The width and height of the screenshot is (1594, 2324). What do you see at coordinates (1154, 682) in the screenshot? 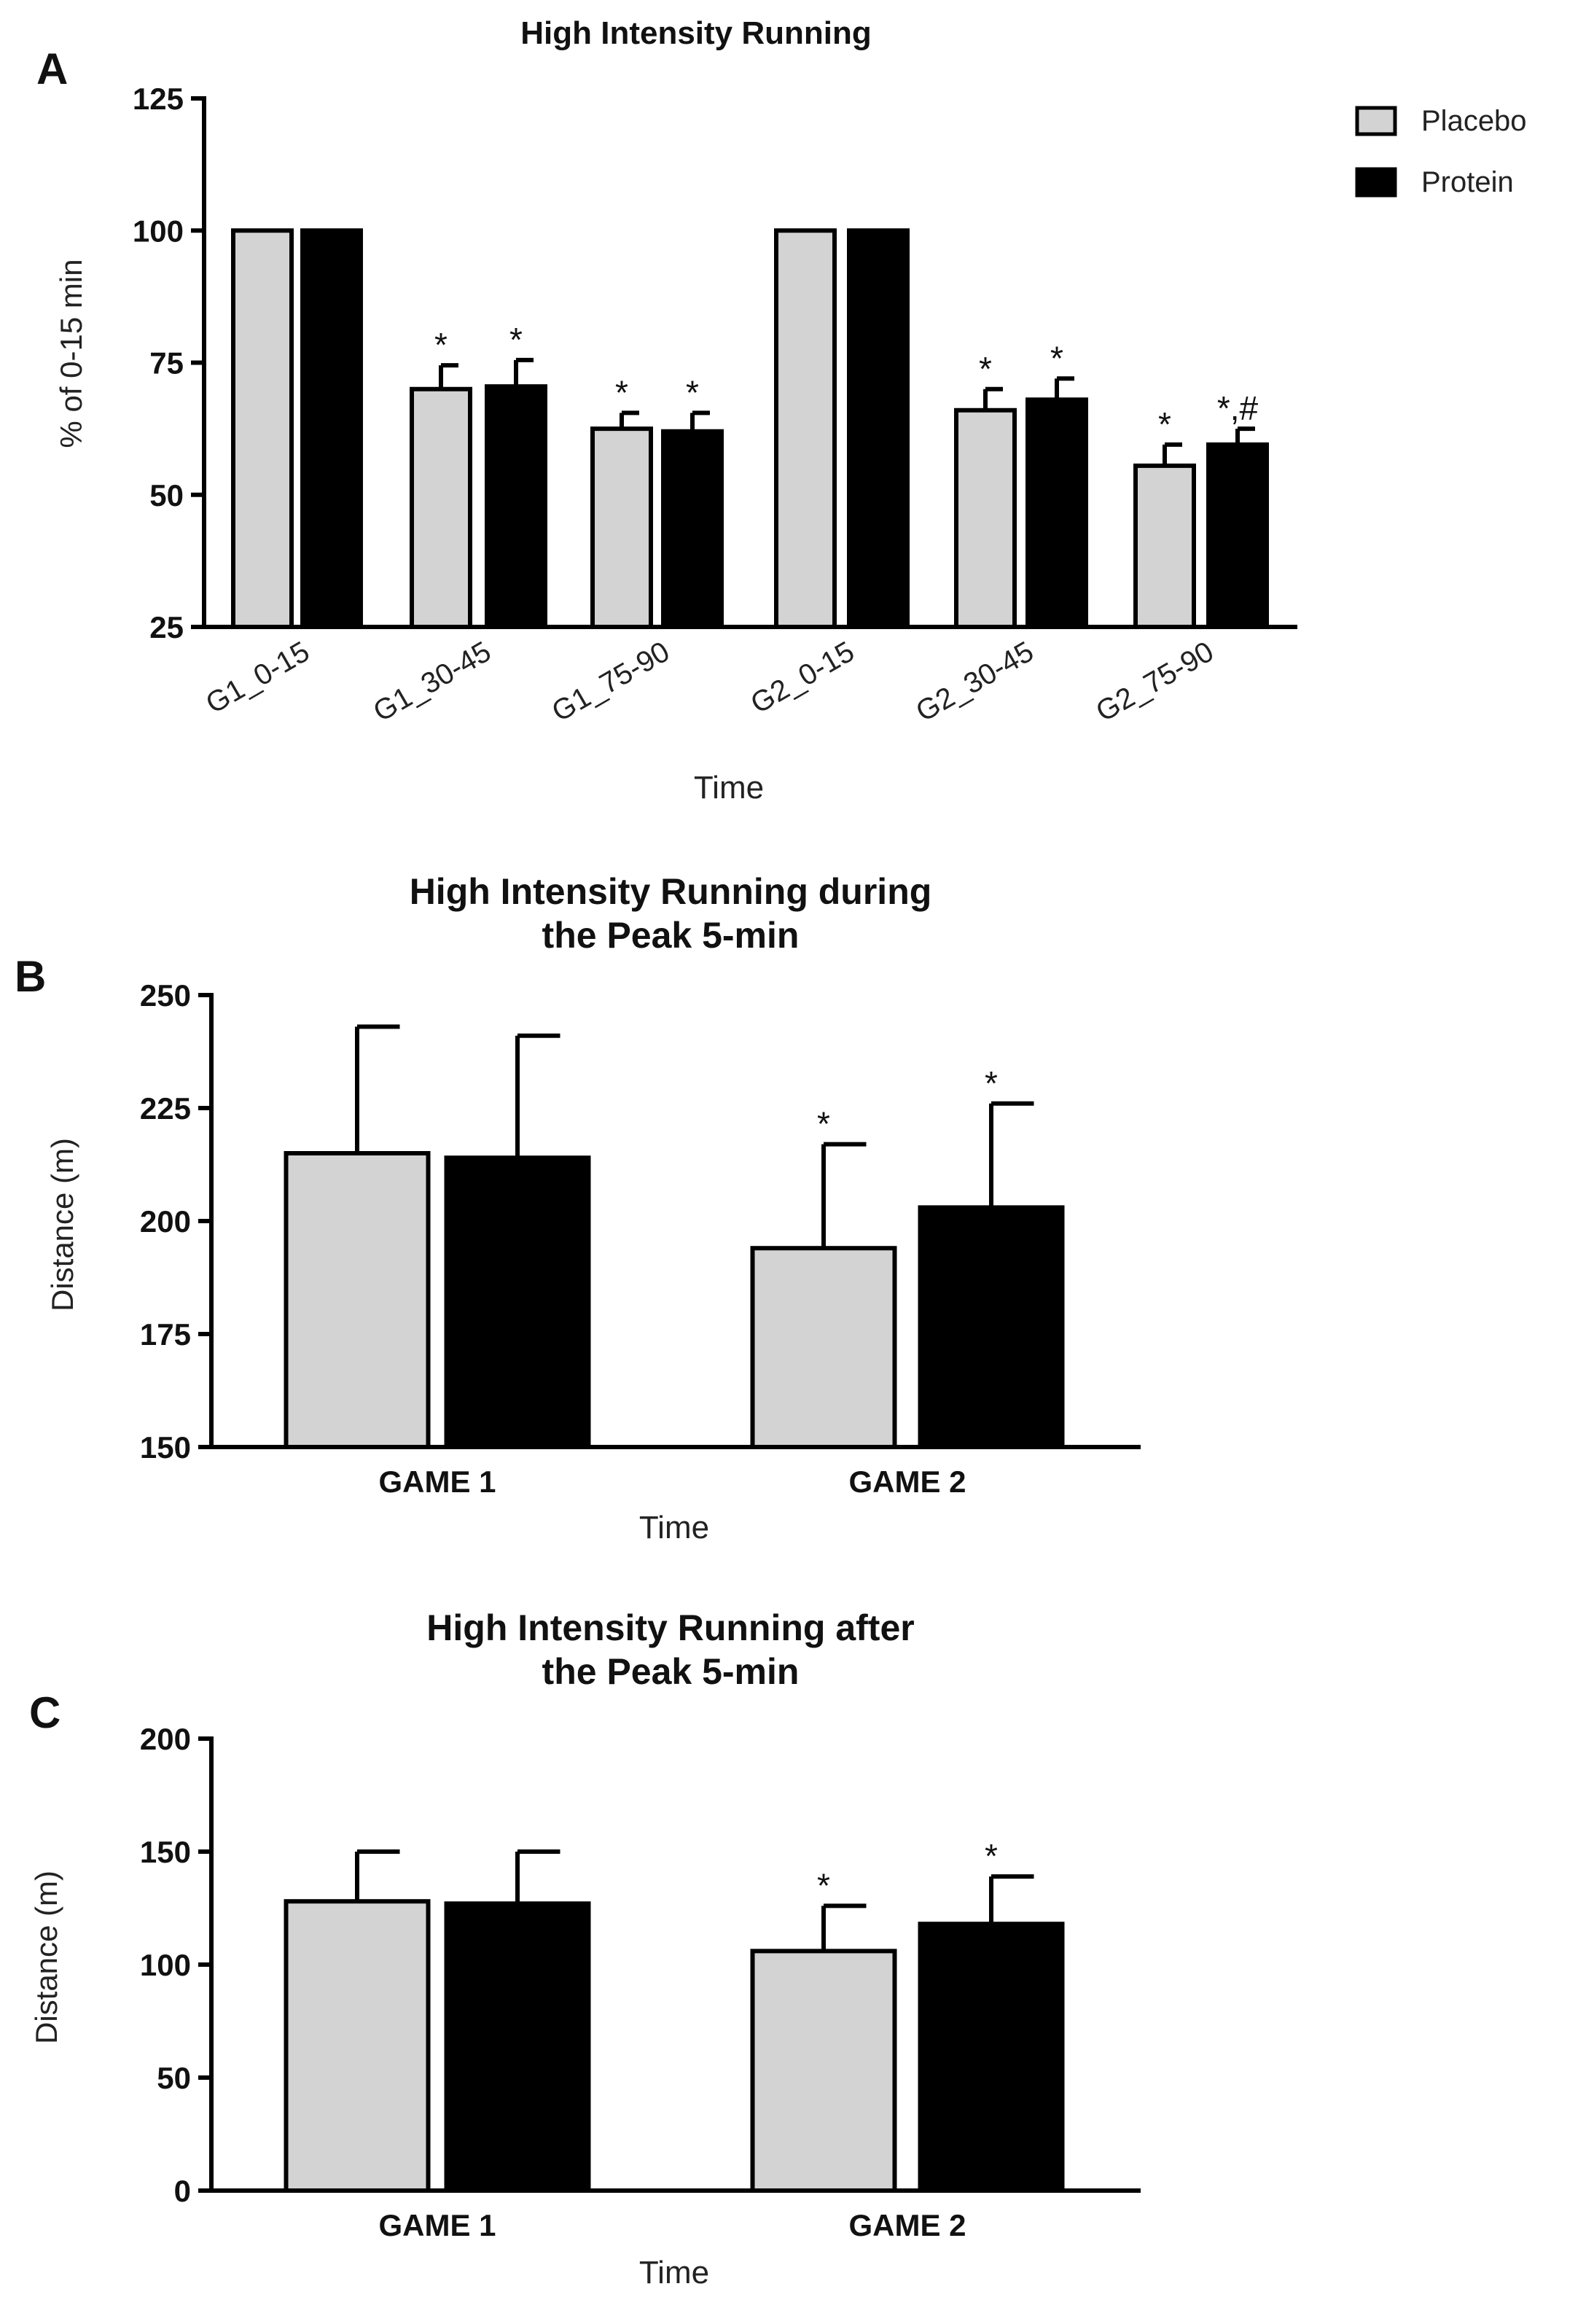
I see `panel-a-x-tick-label-6: G2_75-90` at bounding box center [1154, 682].